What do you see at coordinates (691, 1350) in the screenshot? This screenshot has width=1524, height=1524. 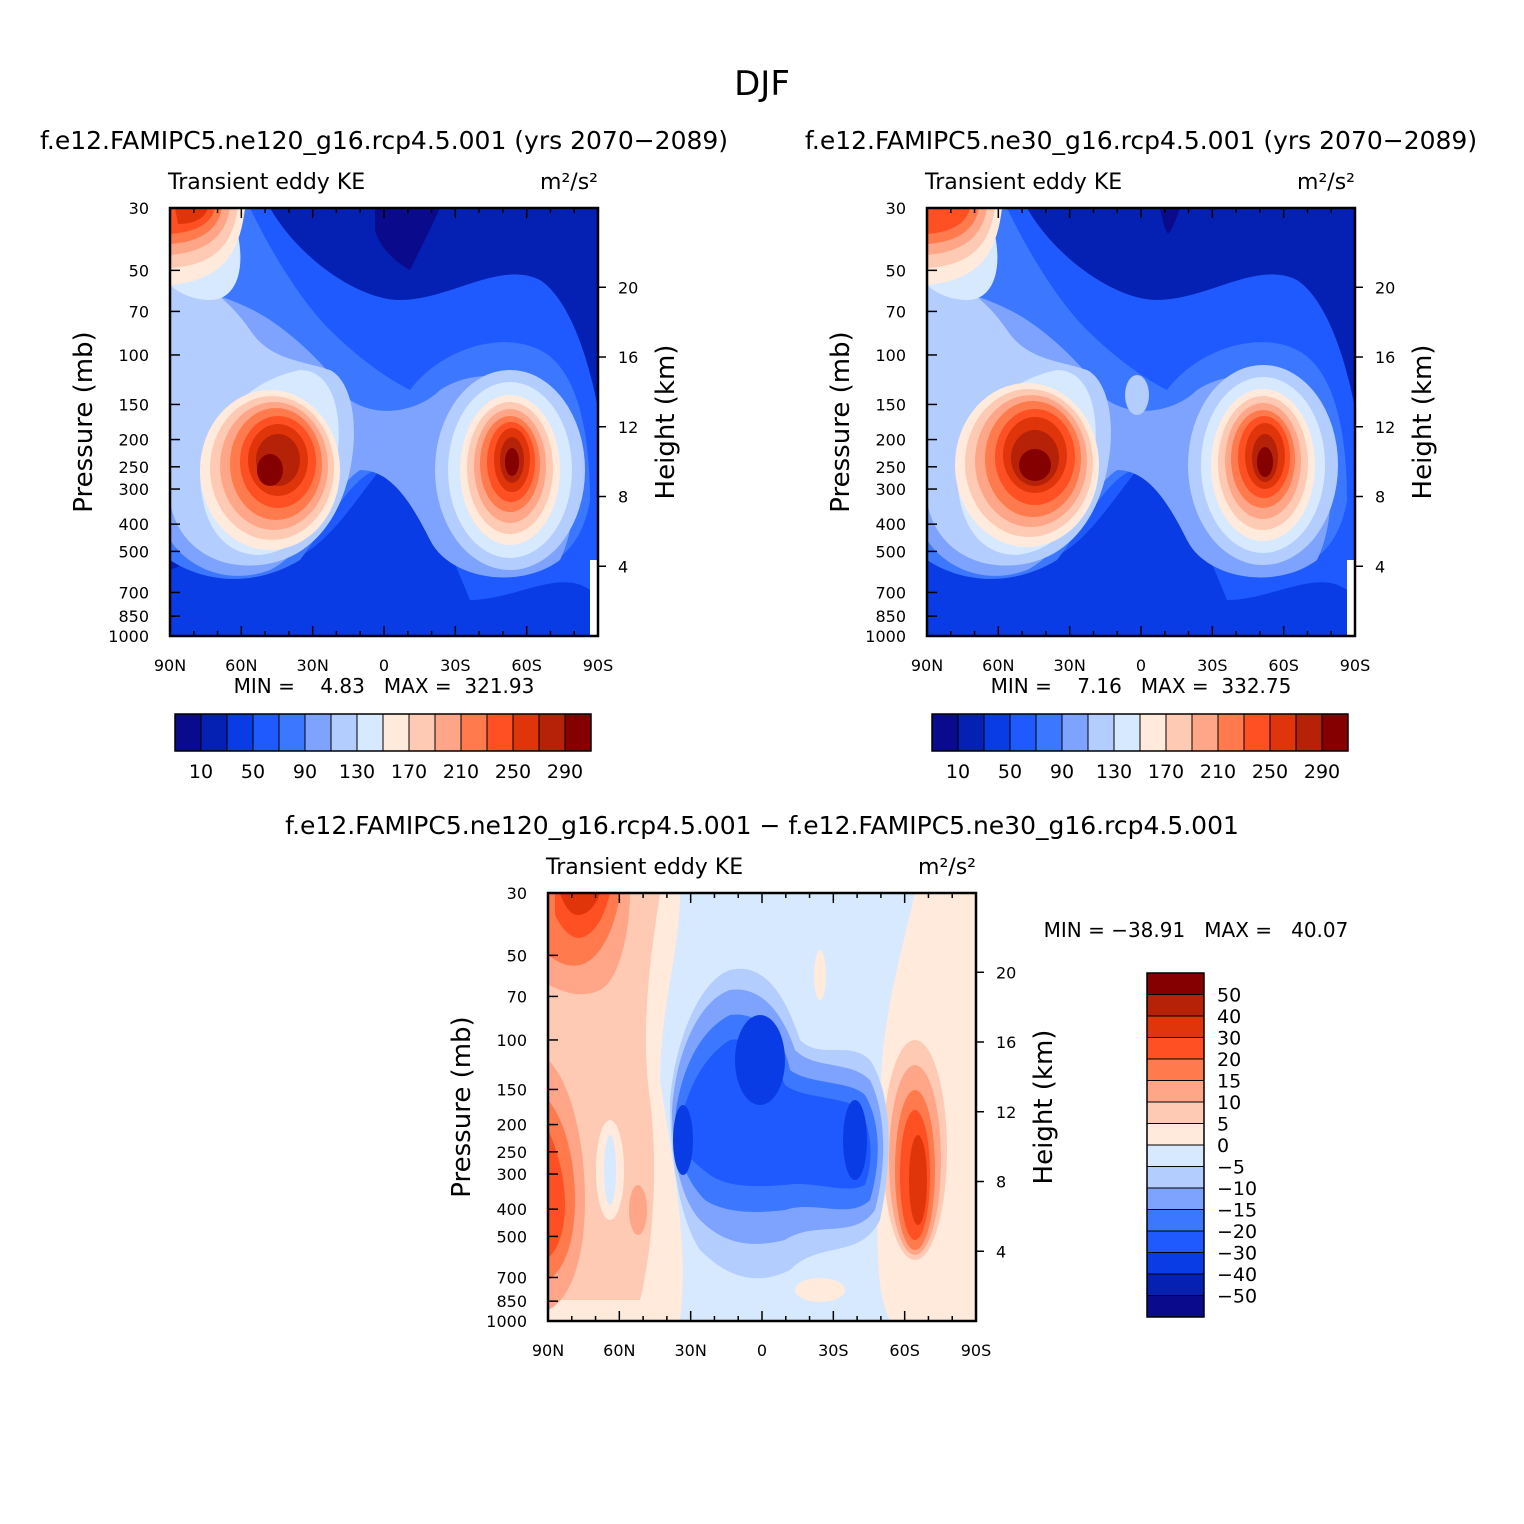 I see `x-tick-label: 30N` at bounding box center [691, 1350].